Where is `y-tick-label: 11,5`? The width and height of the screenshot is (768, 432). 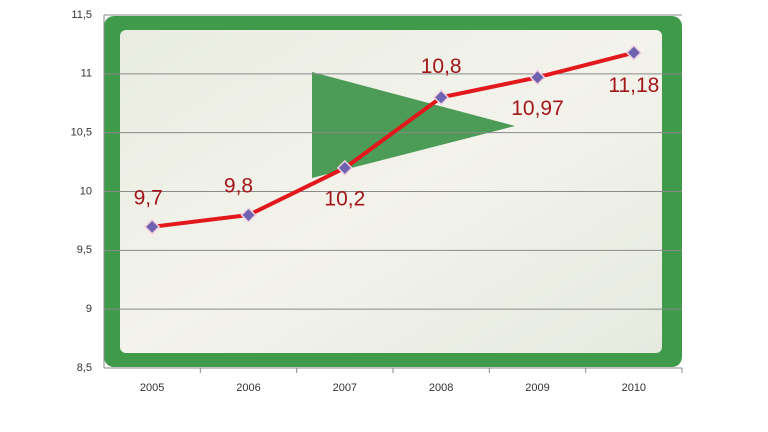 y-tick-label: 11,5 is located at coordinates (81, 15).